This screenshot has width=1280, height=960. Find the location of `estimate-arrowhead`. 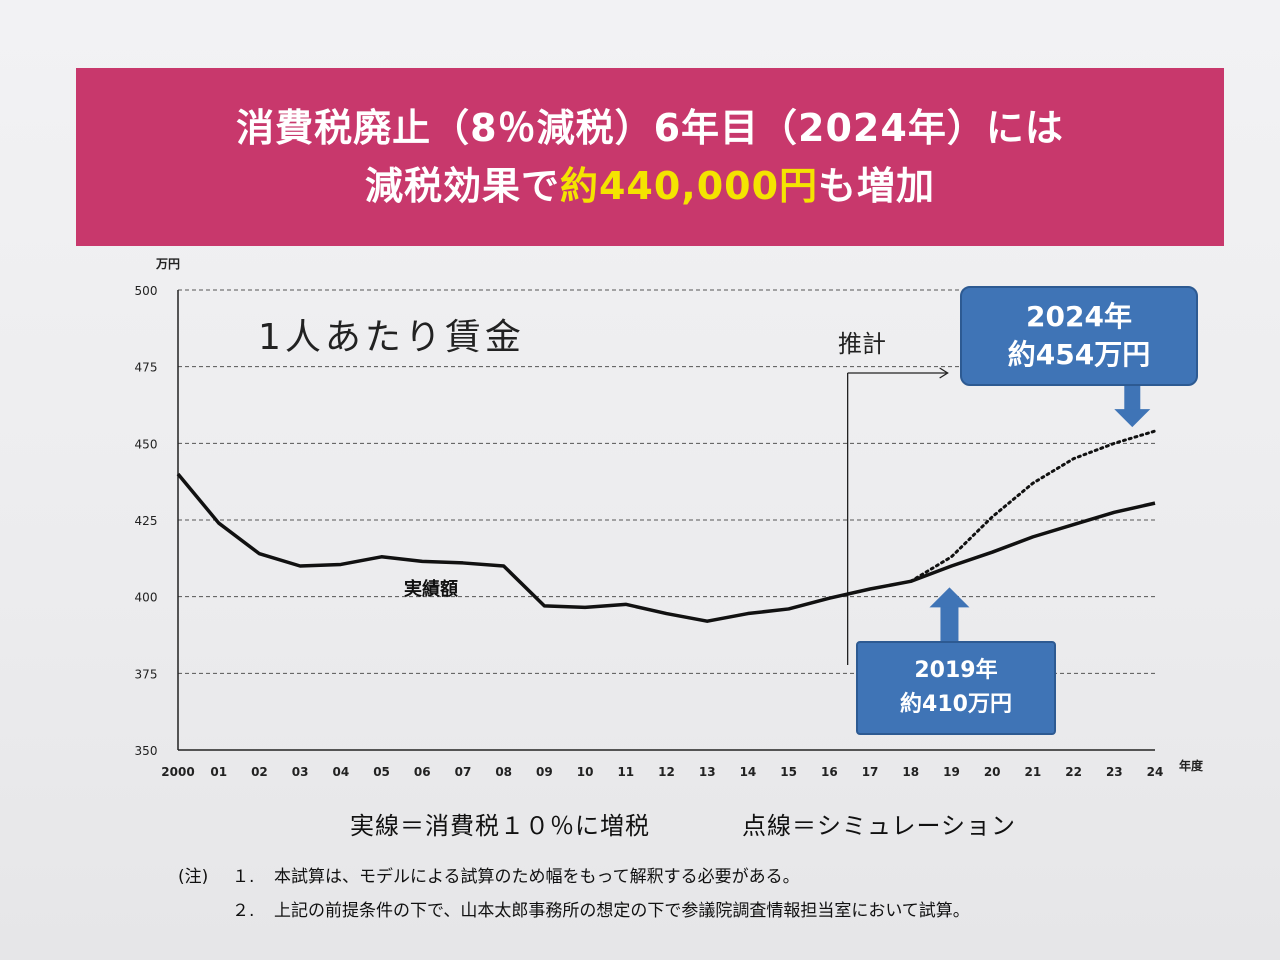

estimate-arrowhead is located at coordinates (944, 373).